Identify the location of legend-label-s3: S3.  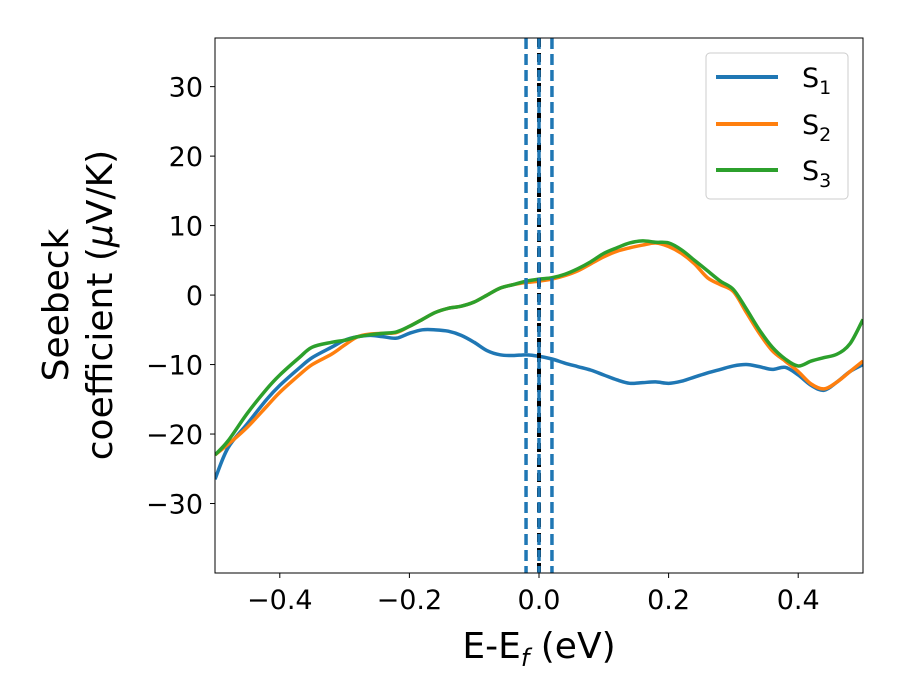
(816, 174).